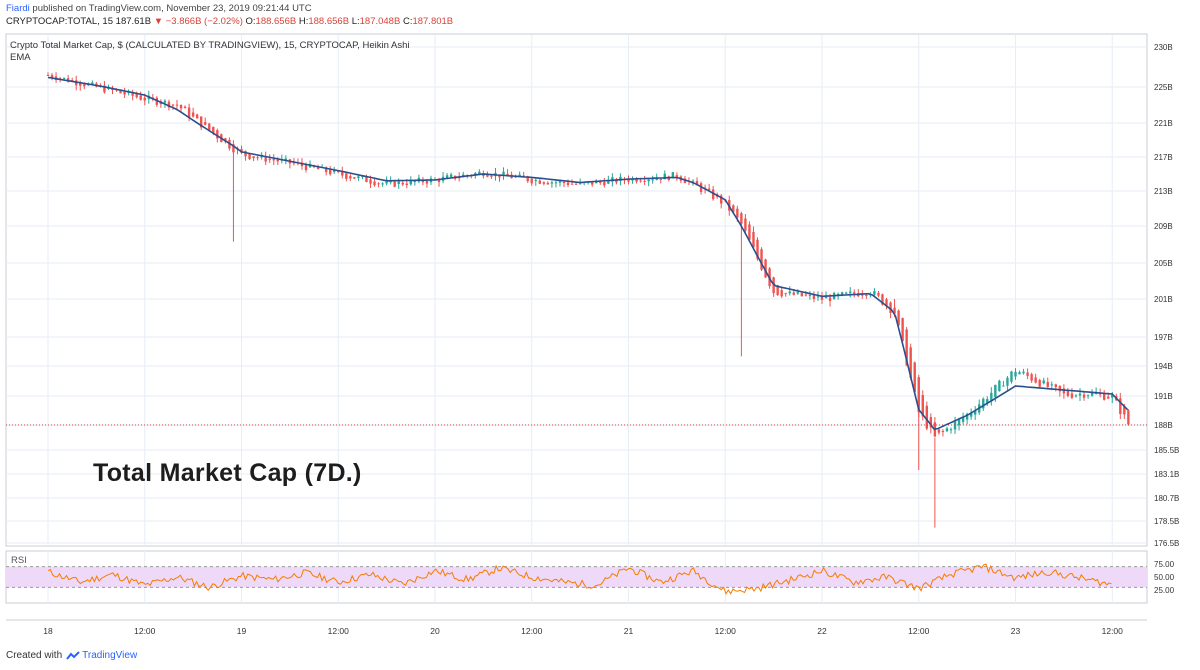 This screenshot has height=670, width=1200. I want to click on chart-legend-ema: EMA, so click(20, 57).